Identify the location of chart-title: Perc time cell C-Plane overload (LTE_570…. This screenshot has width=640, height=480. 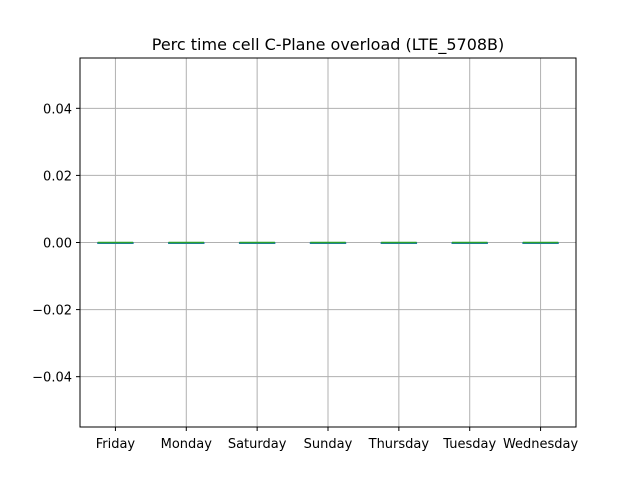
(328, 45).